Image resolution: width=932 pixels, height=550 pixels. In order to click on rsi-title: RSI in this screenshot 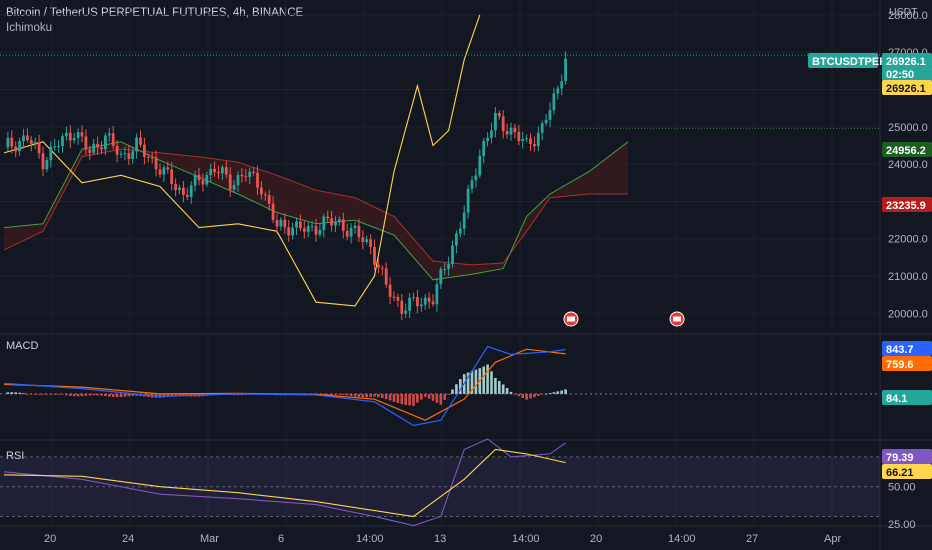, I will do `click(15, 456)`.